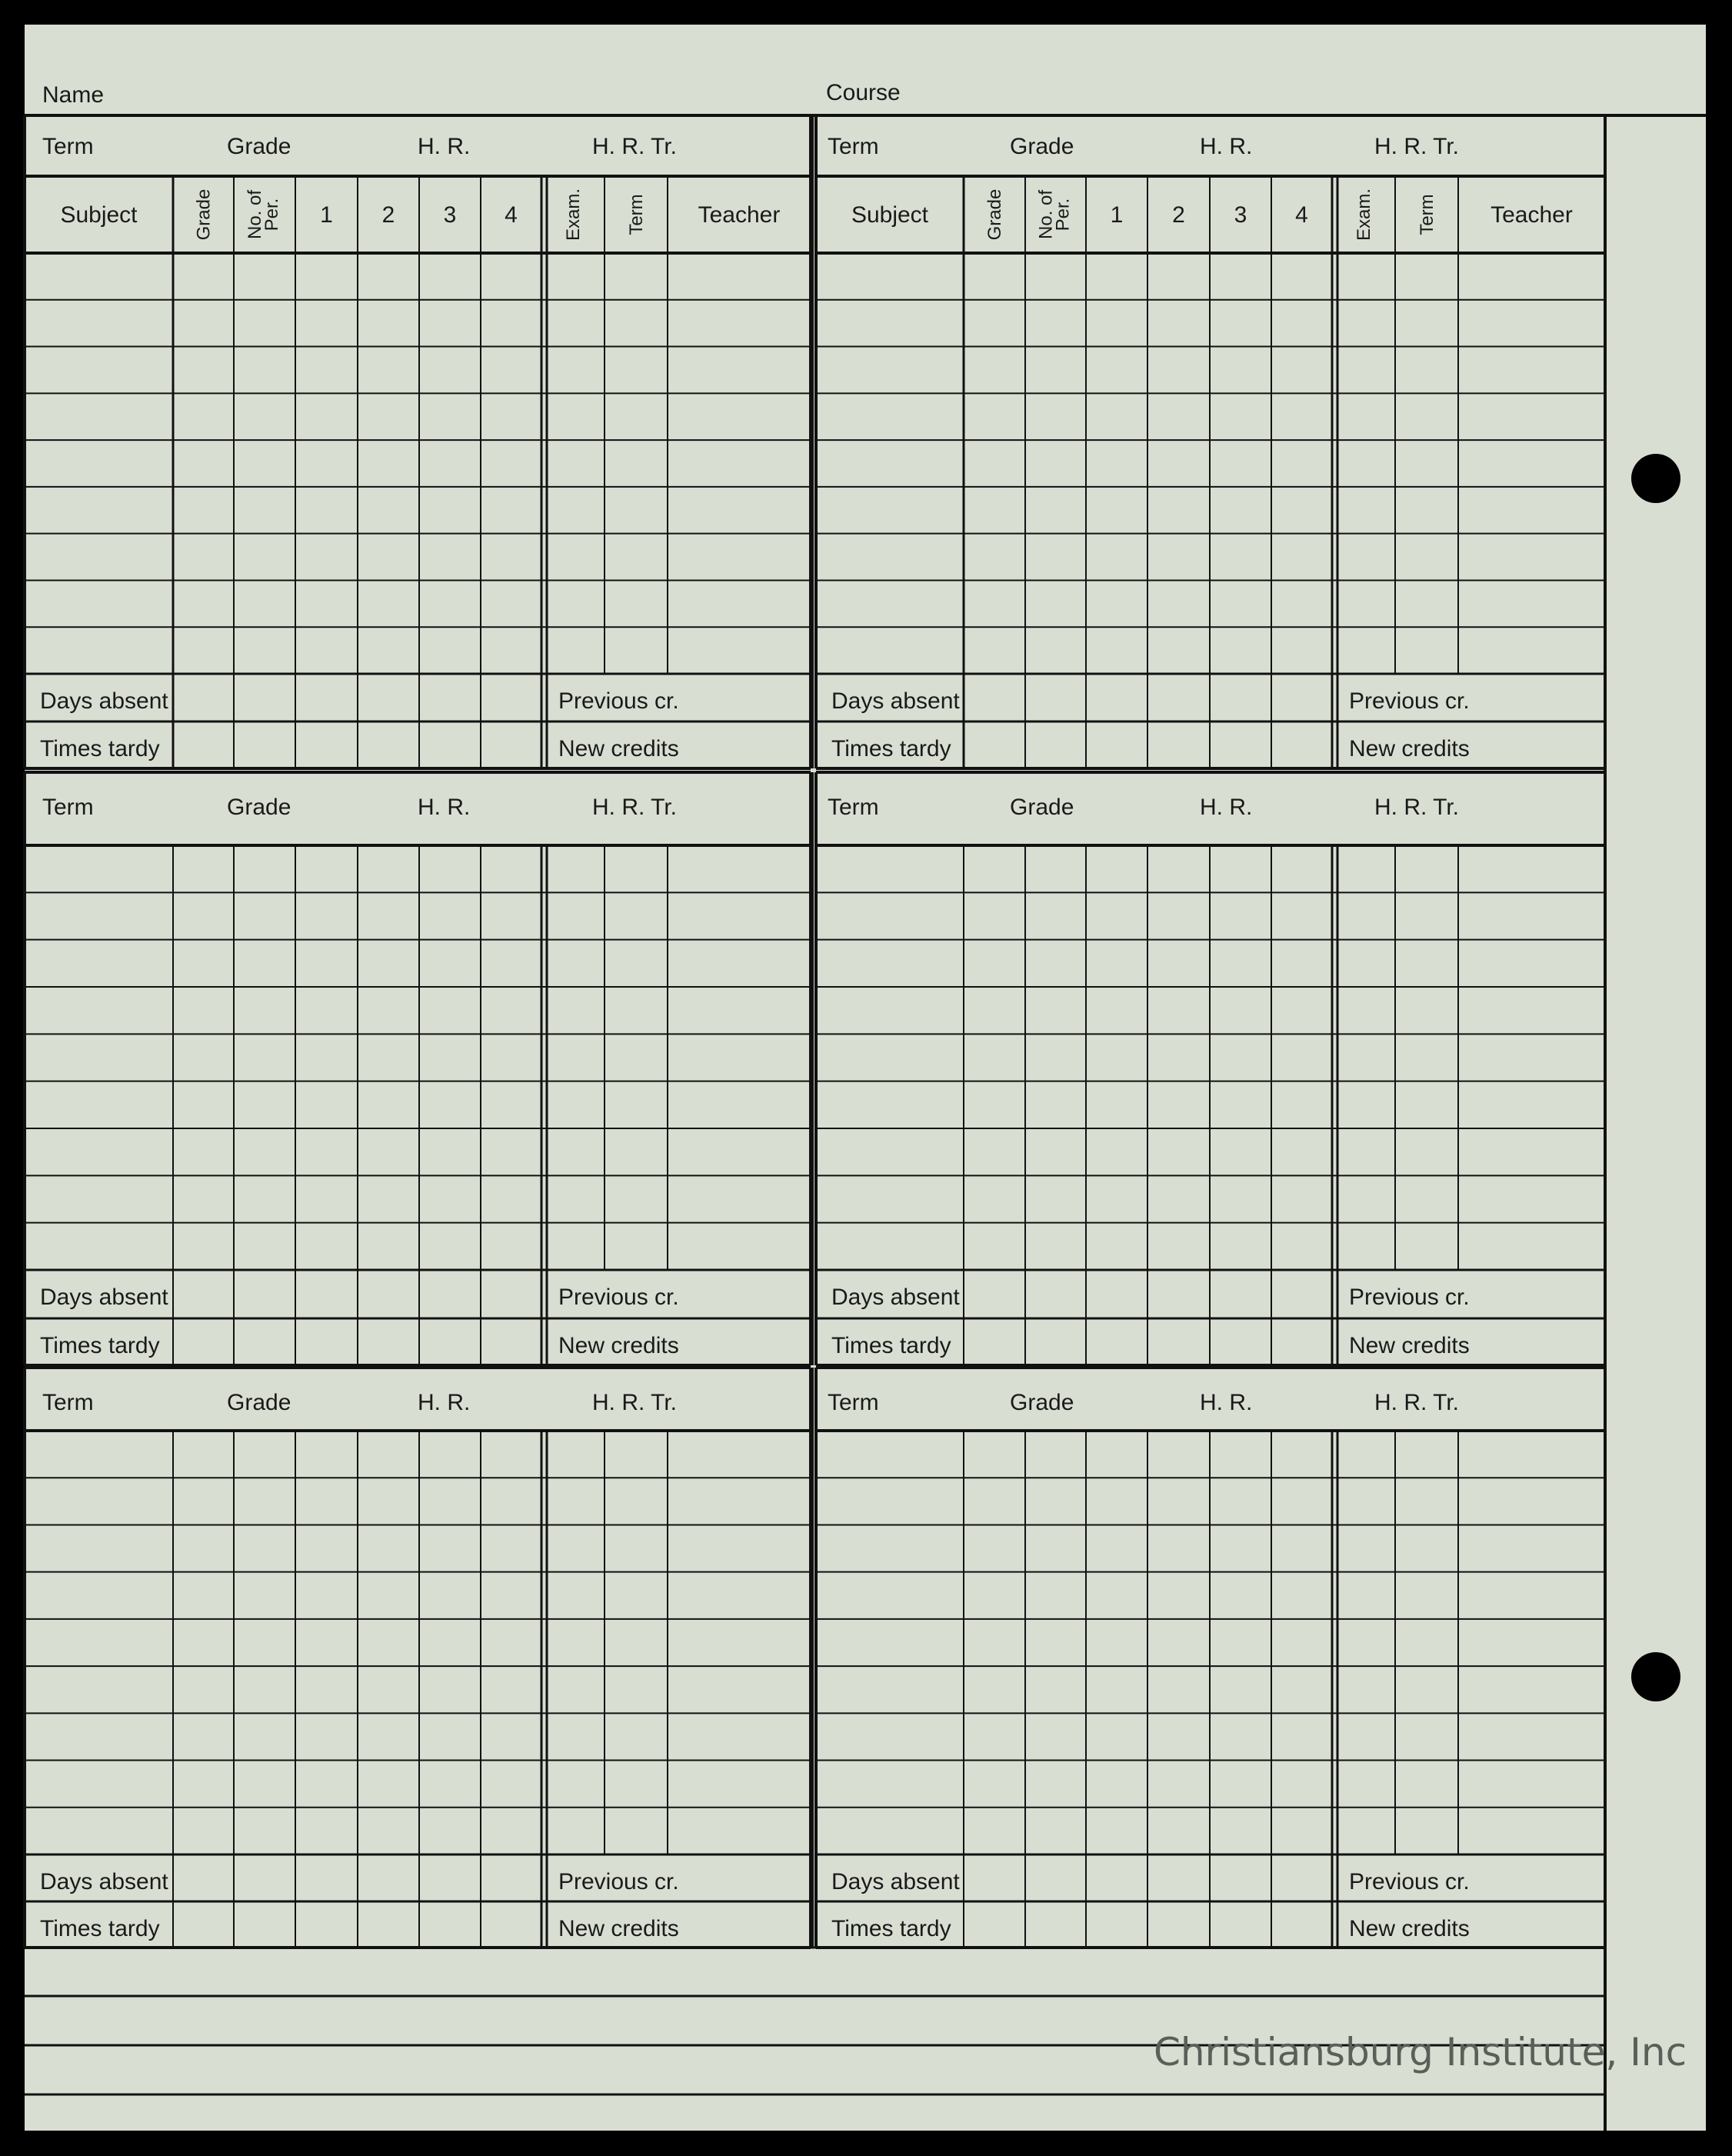  Describe the element at coordinates (1420, 2052) in the screenshot. I see `watermark: Christiansburg Institute, Inc` at that location.